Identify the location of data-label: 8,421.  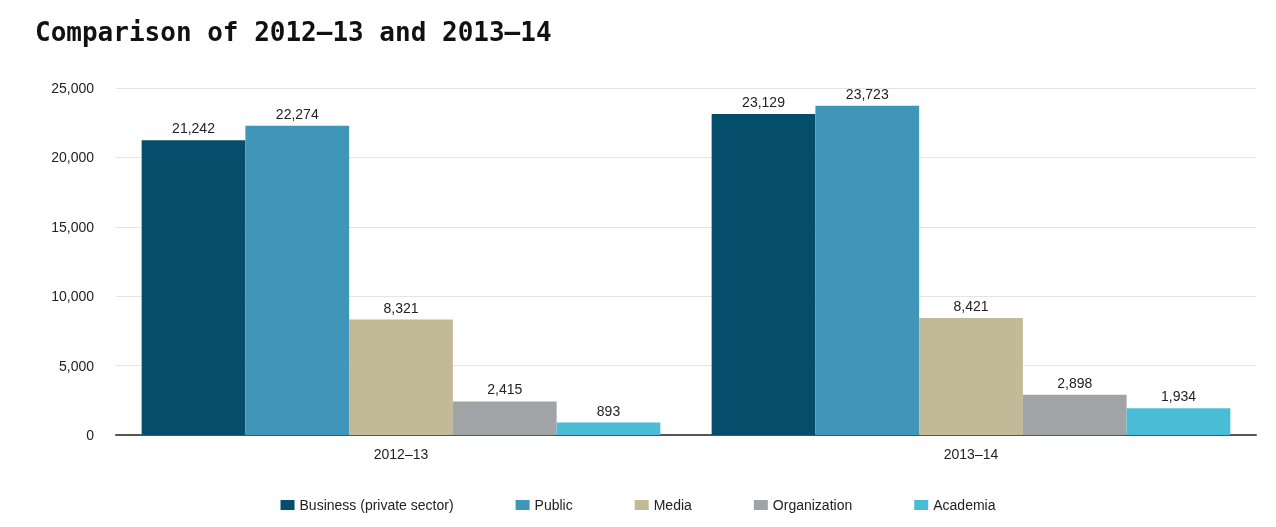
(971, 306).